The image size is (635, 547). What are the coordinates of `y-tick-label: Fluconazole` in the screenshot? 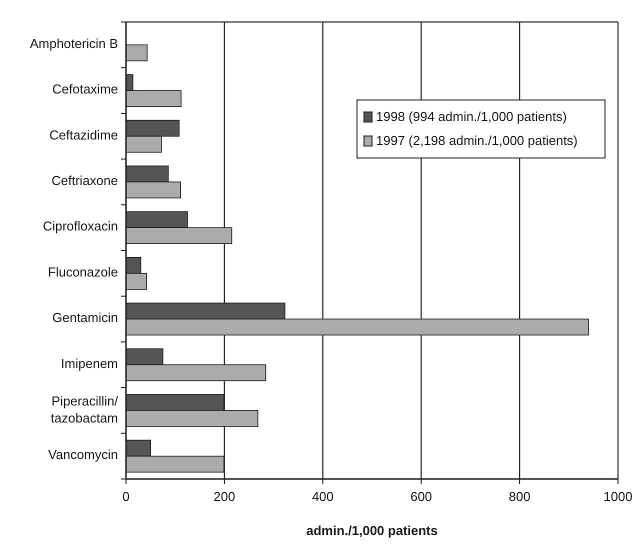 It's located at (83, 272).